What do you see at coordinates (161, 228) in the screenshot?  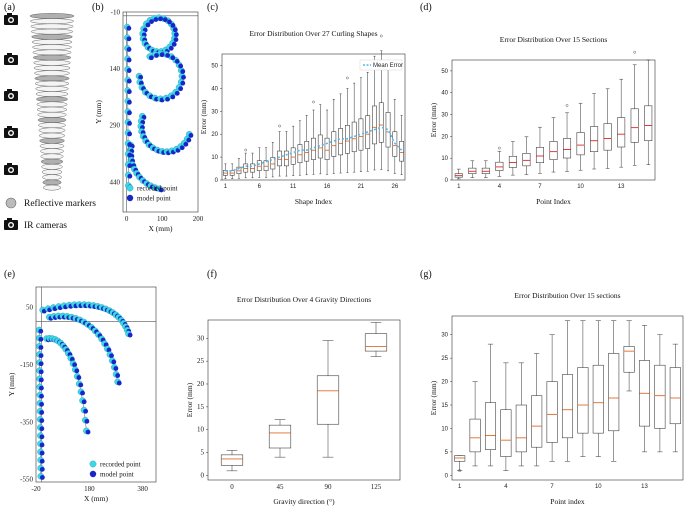 I see `x-axis-title: X (mm)` at bounding box center [161, 228].